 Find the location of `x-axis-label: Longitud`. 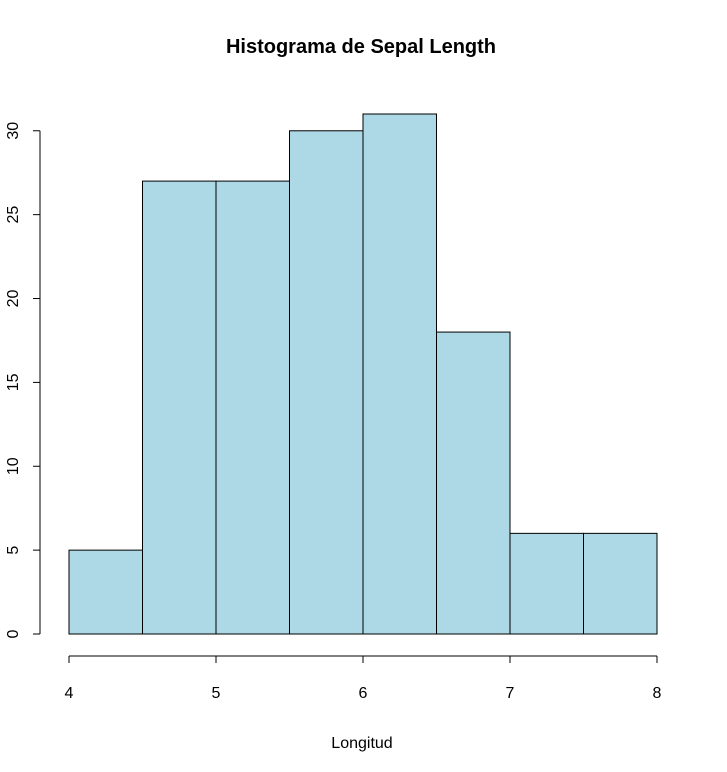

x-axis-label: Longitud is located at coordinates (361, 743).